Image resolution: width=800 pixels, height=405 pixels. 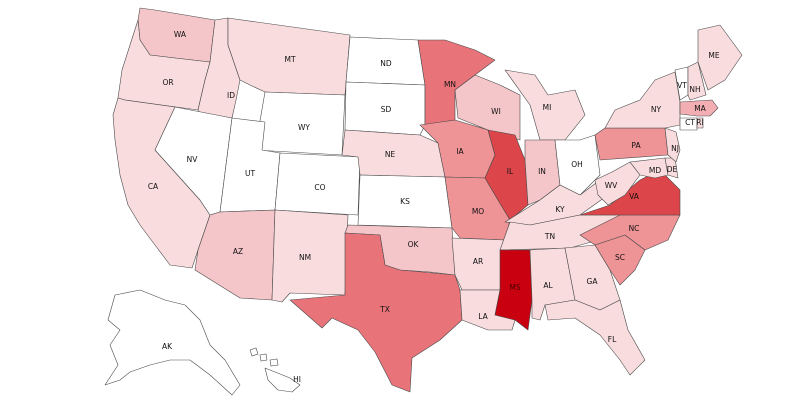 I want to click on state-ak, so click(x=172, y=342).